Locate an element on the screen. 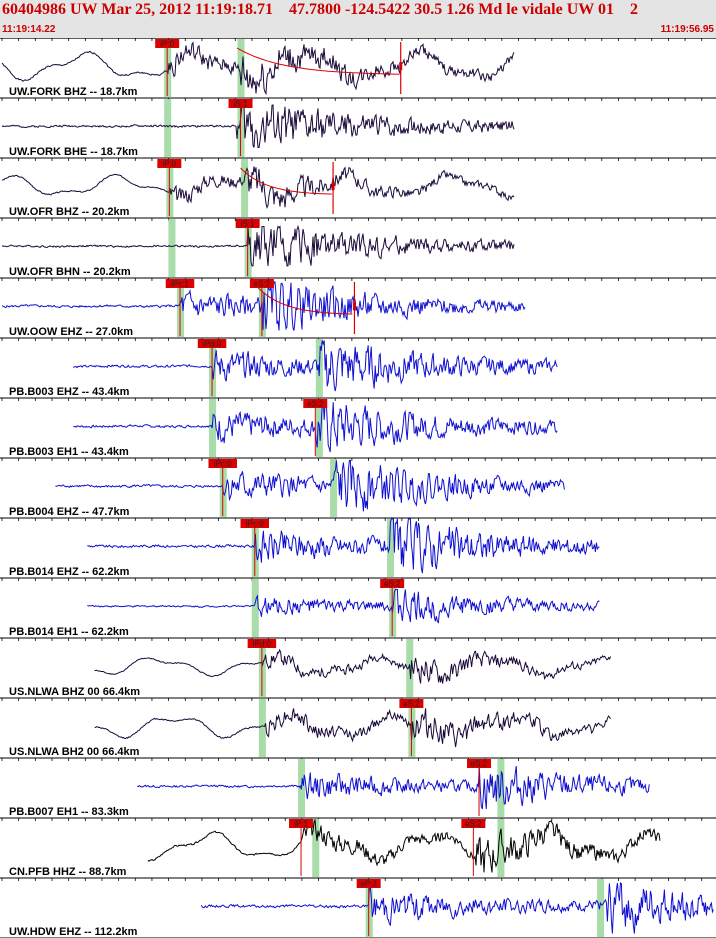 This screenshot has height=938, width=716. pick-label: iPc:1 is located at coordinates (180, 284).